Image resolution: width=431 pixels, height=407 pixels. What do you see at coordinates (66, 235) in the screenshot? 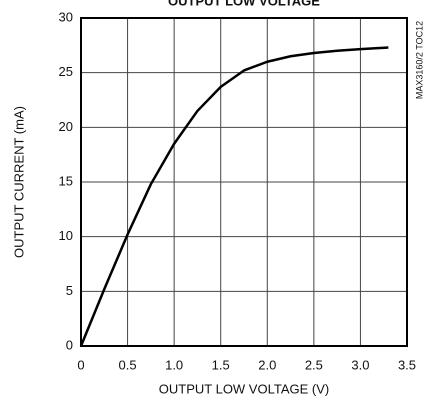
I see `y-tick-label: 10` at bounding box center [66, 235].